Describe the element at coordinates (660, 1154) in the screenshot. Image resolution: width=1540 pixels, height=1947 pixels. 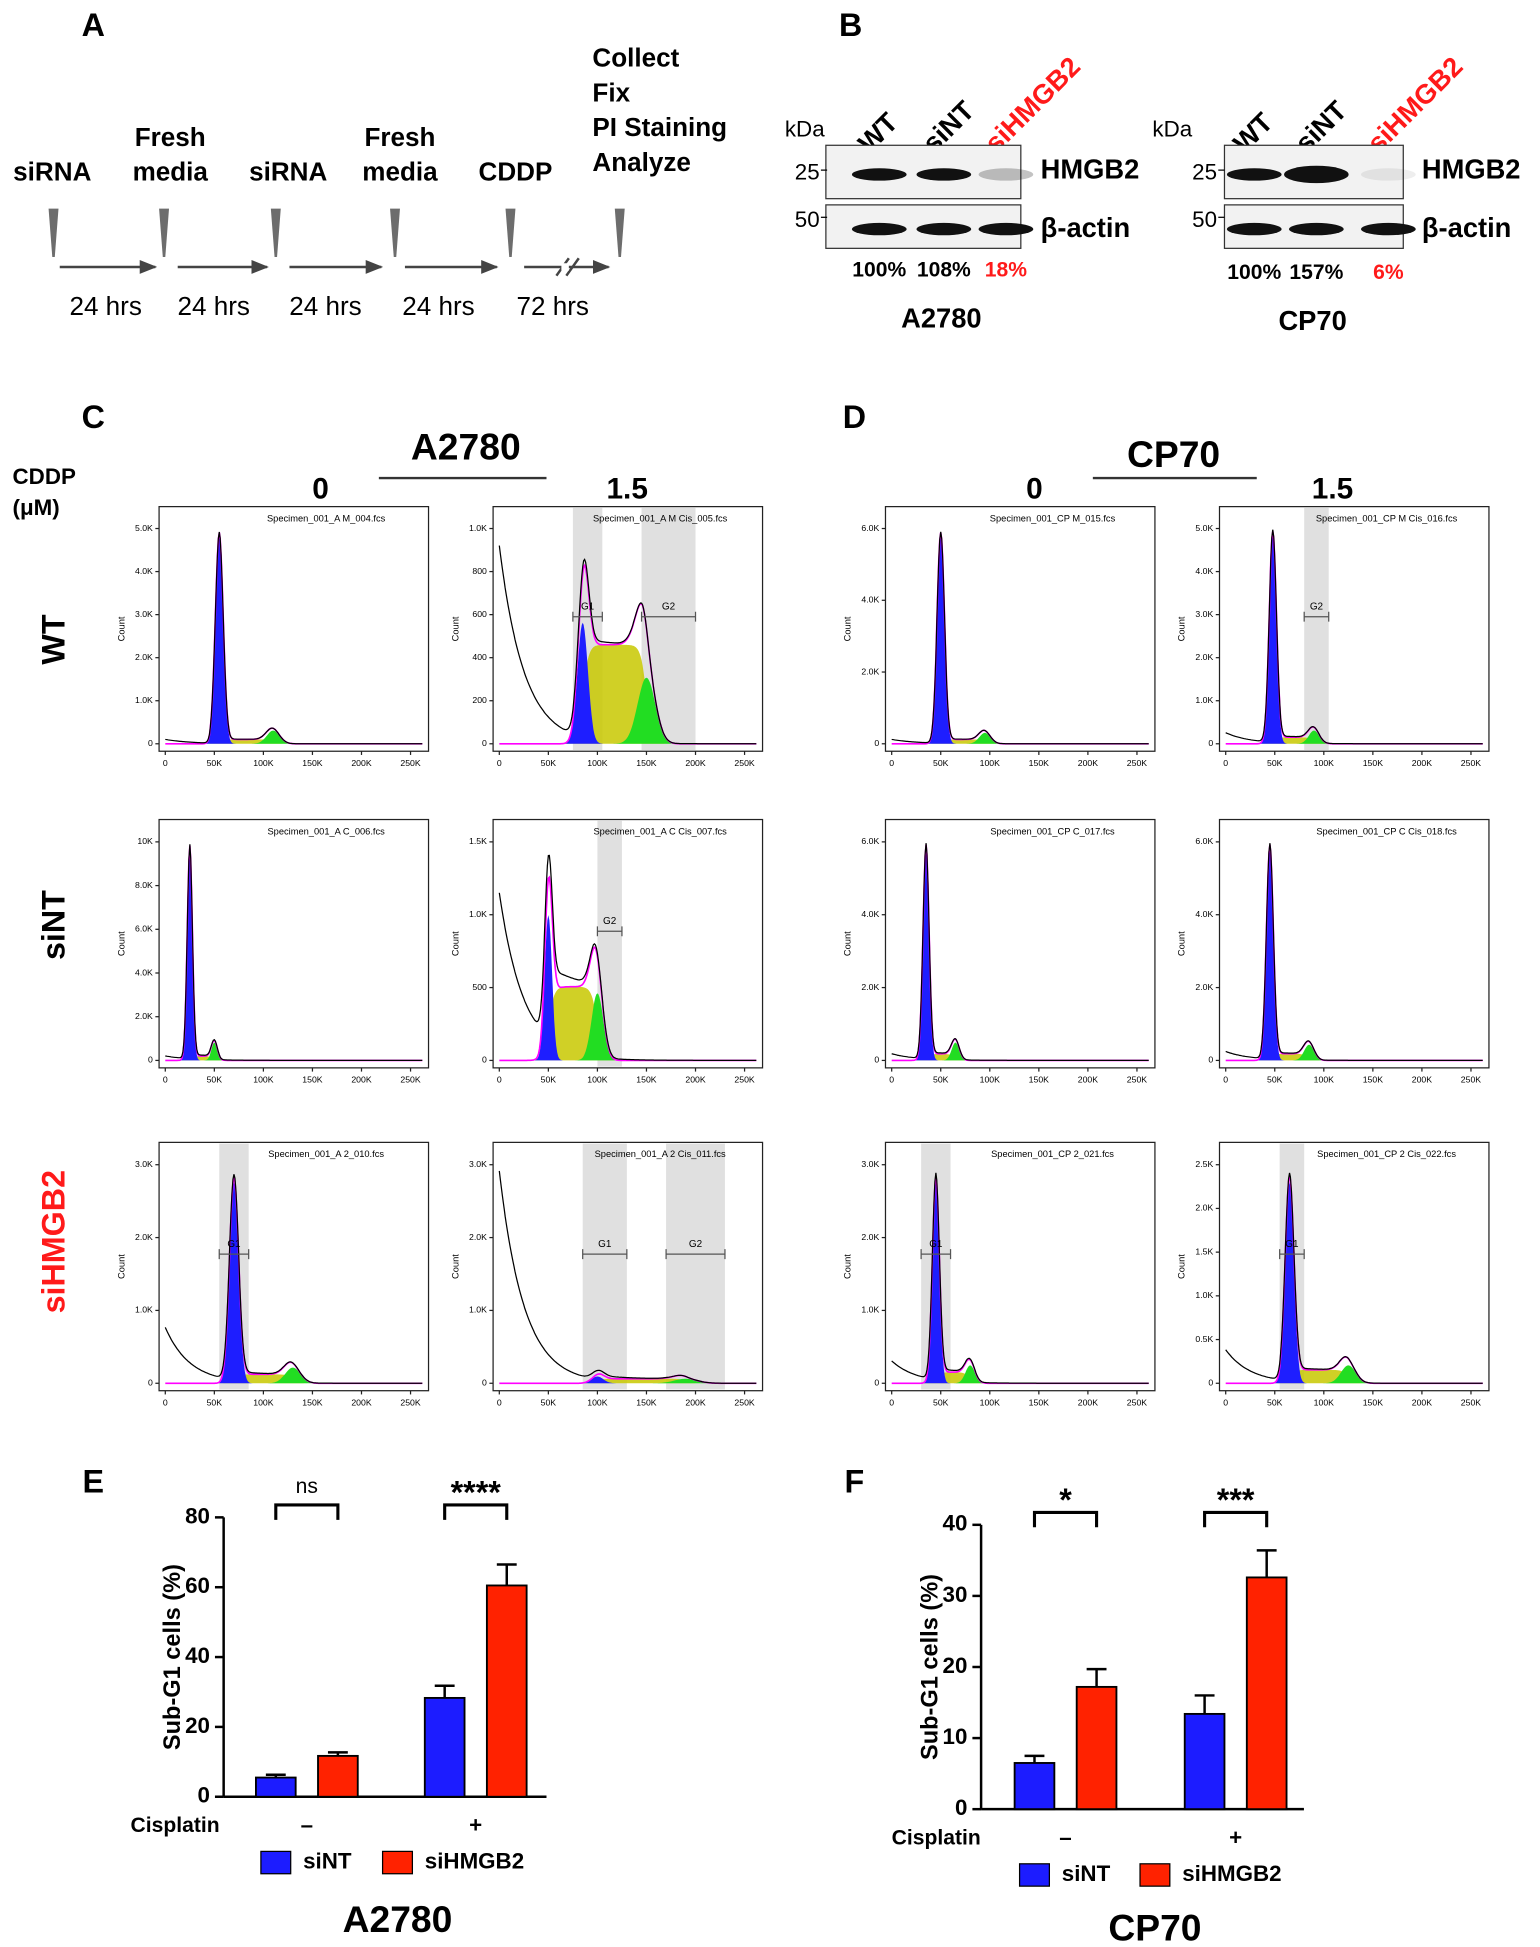
I see `file-name: Specimen_001_A 2 Cis_011.fcs` at that location.